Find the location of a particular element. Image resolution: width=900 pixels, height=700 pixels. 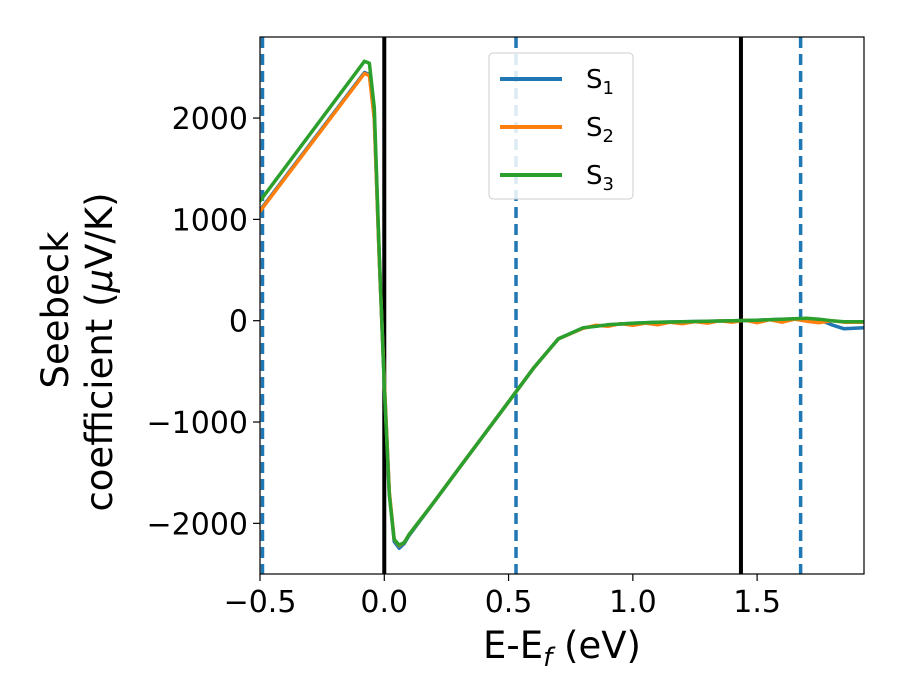

y-tick-label-4: 2000 is located at coordinates (210, 119).